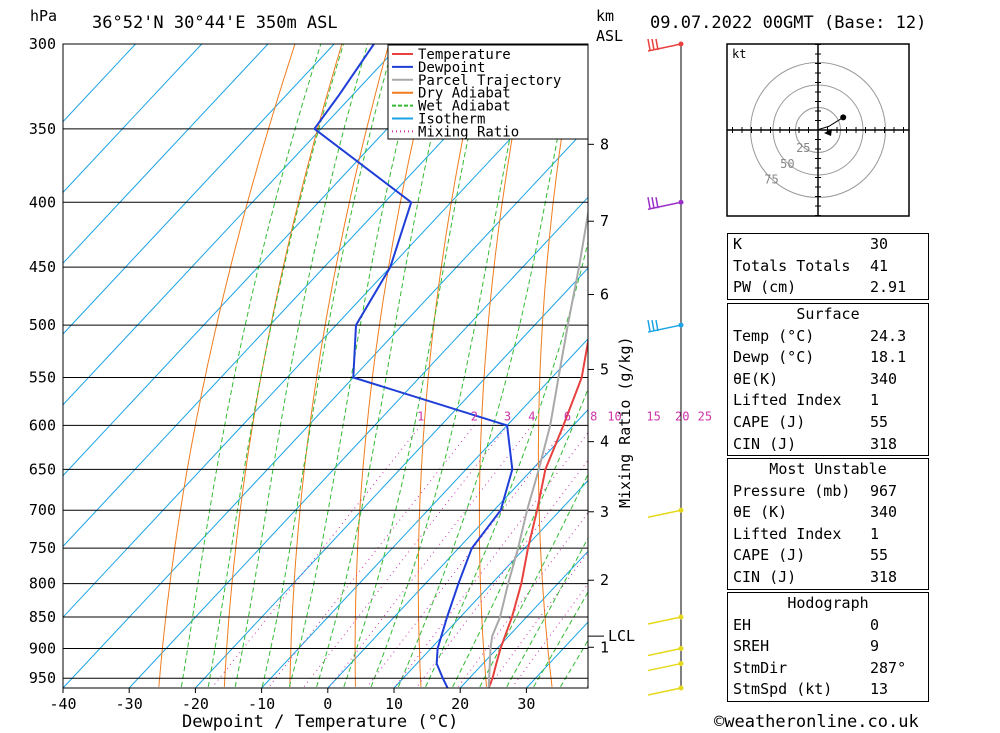  What do you see at coordinates (604, 512) in the screenshot?
I see `height-tick-label: 3` at bounding box center [604, 512].